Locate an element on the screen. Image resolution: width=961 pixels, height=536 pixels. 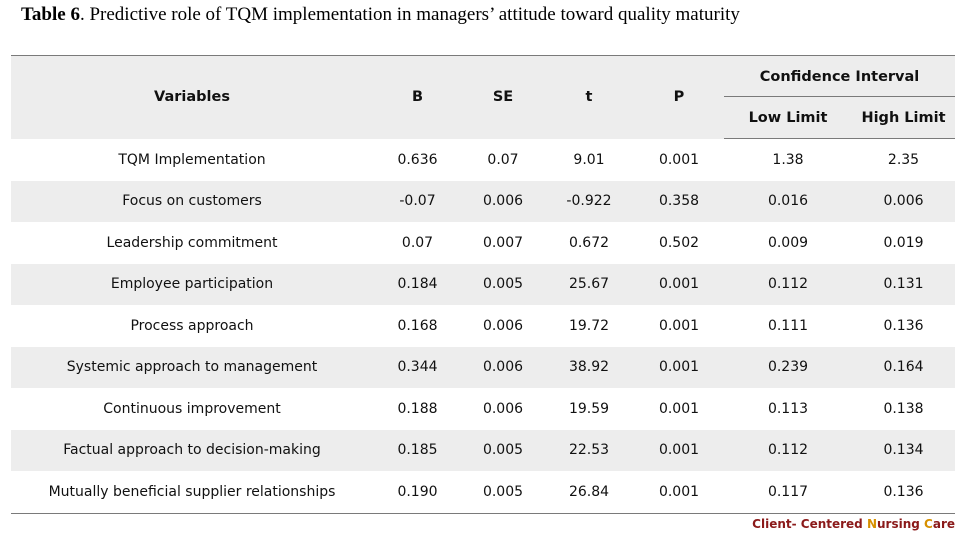
header-confidence-interval-label: Confidence Interval is located at coordinates (839, 76).